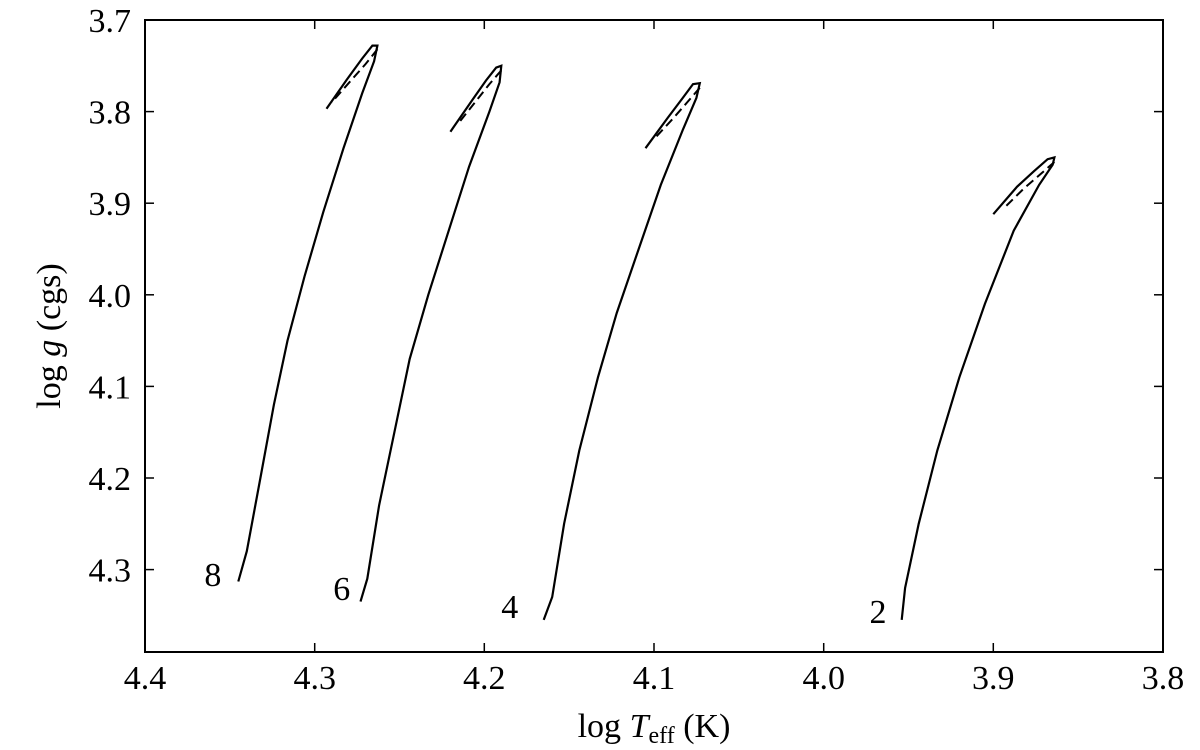 The width and height of the screenshot is (1200, 750). Describe the element at coordinates (978, 388) in the screenshot. I see `track-2-solid` at that location.